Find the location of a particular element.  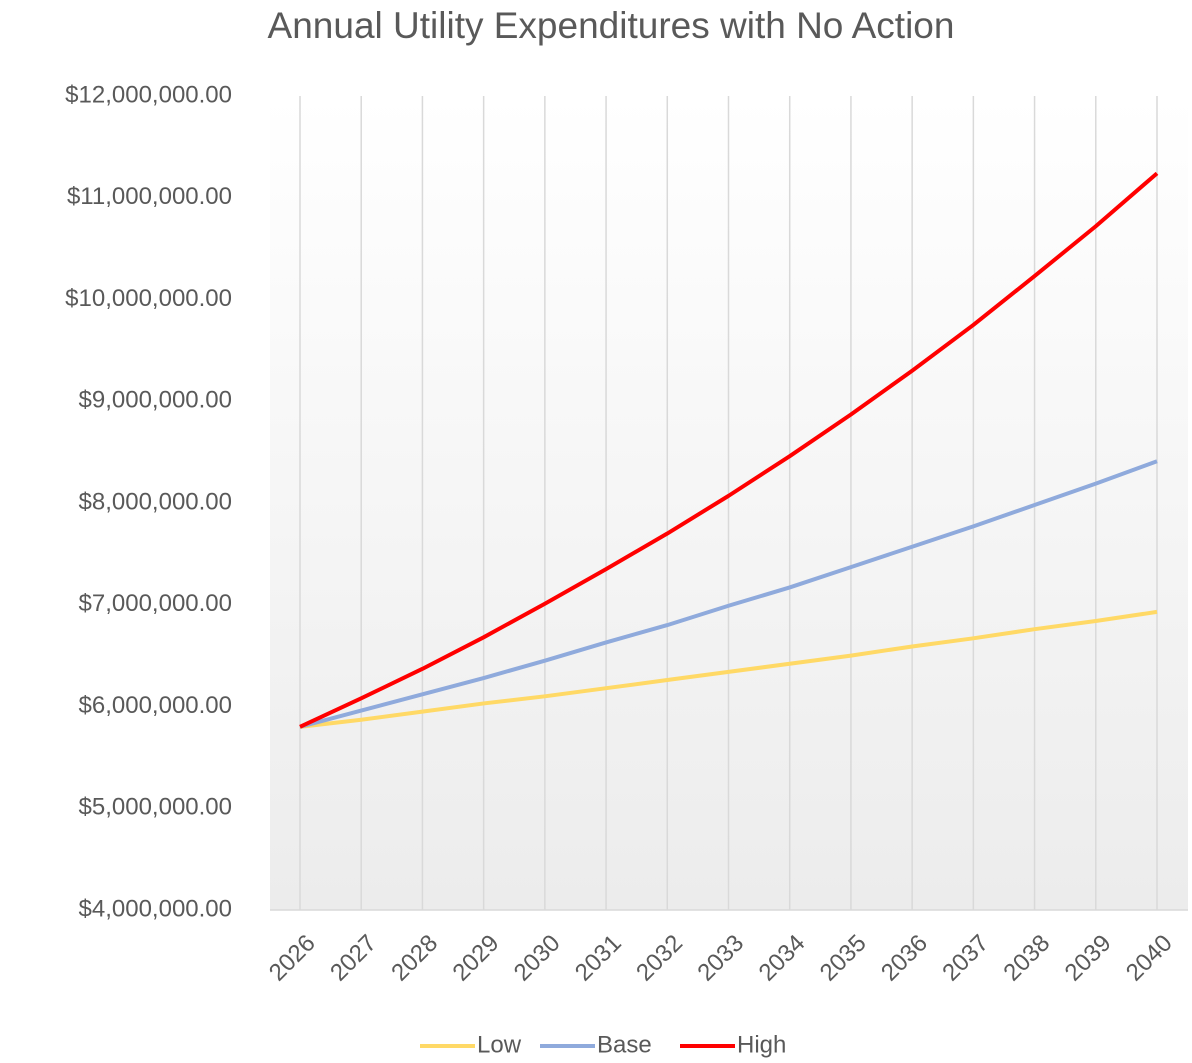

y-tick-label: $9,000,000.00 is located at coordinates (155, 400).